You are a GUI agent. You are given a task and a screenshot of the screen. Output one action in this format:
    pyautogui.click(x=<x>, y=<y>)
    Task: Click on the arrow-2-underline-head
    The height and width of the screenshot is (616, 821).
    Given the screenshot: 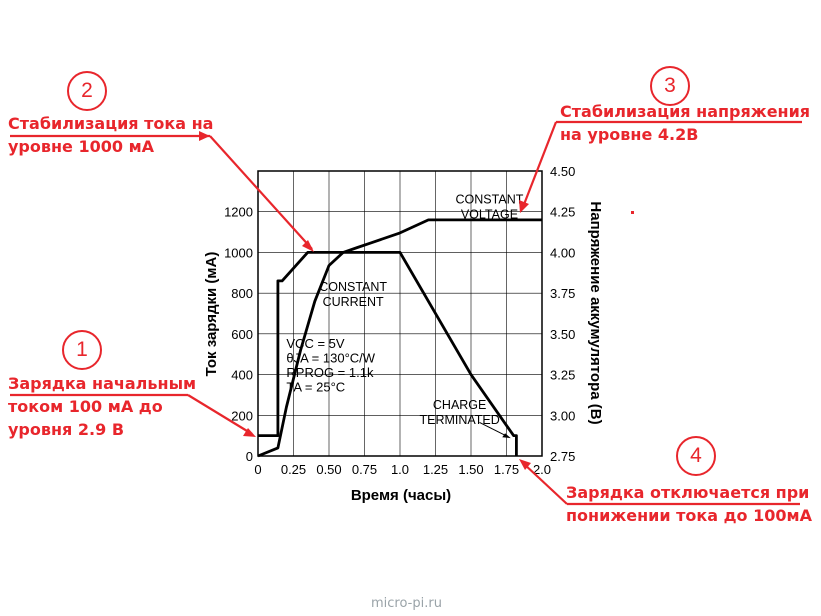 What is the action you would take?
    pyautogui.click(x=204, y=136)
    